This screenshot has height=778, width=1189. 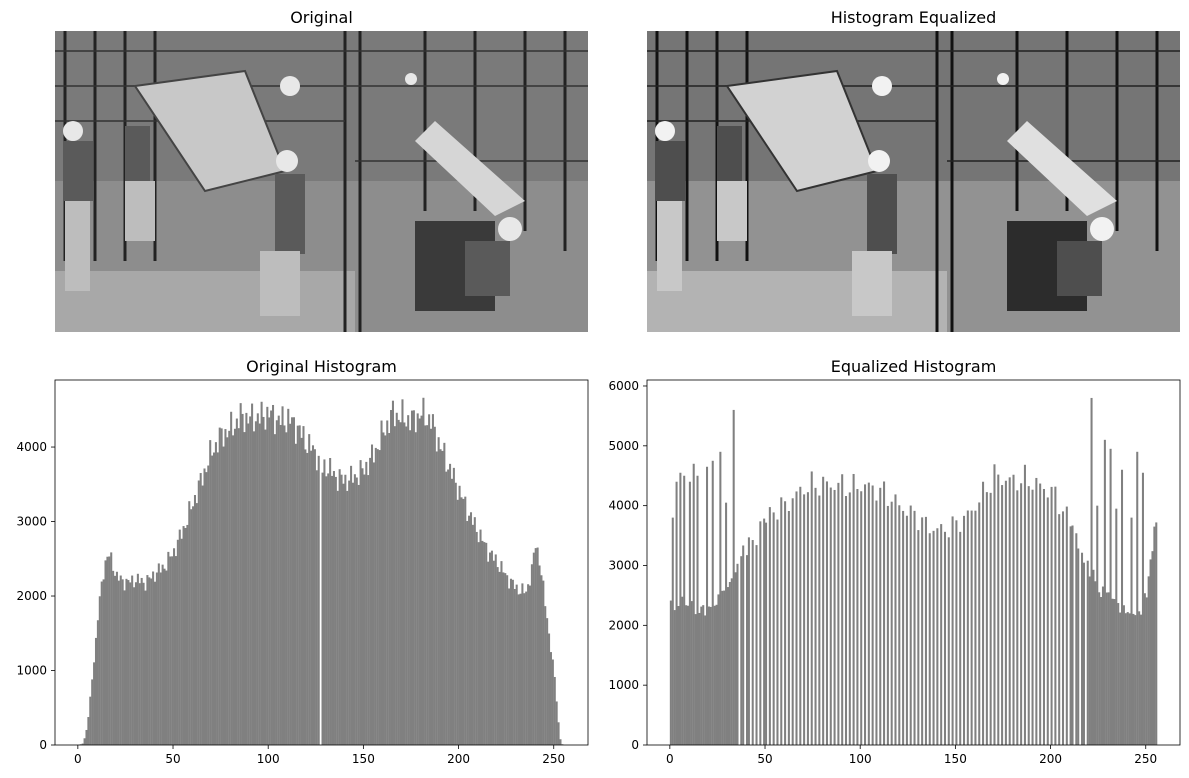 I want to click on x-tick-label: 150, so click(x=955, y=759).